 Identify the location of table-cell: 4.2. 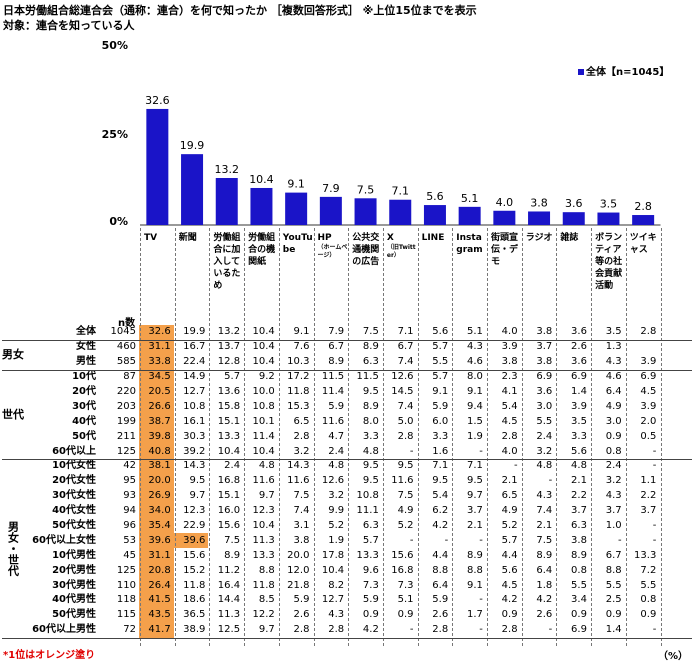
(544, 600).